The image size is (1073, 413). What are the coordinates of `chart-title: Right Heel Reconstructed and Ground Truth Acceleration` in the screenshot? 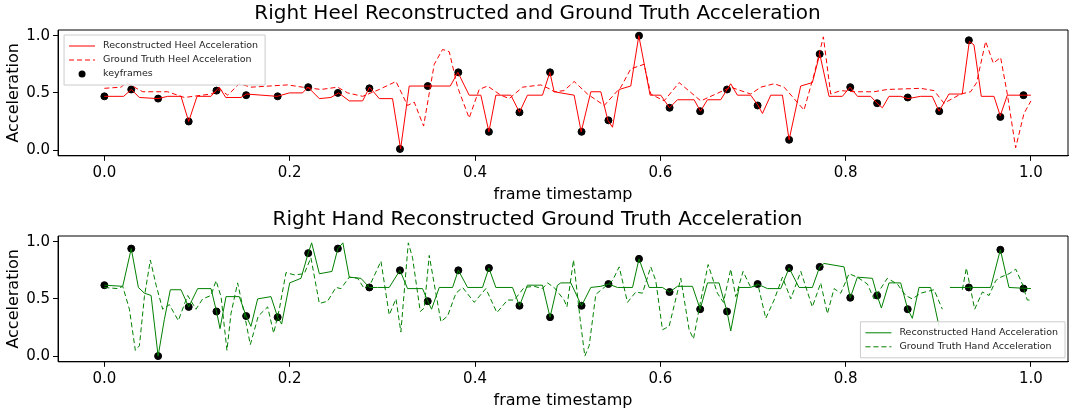 It's located at (537, 12).